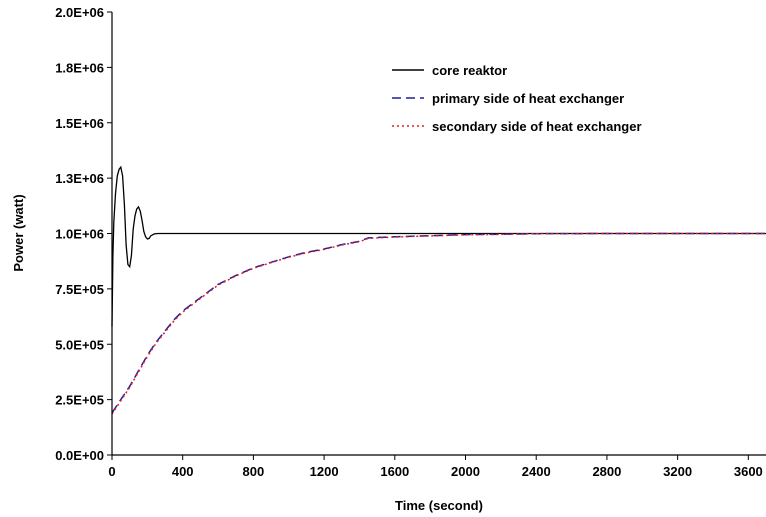 This screenshot has height=517, width=766. I want to click on y-tick-label: 0.0E+00, so click(79, 455).